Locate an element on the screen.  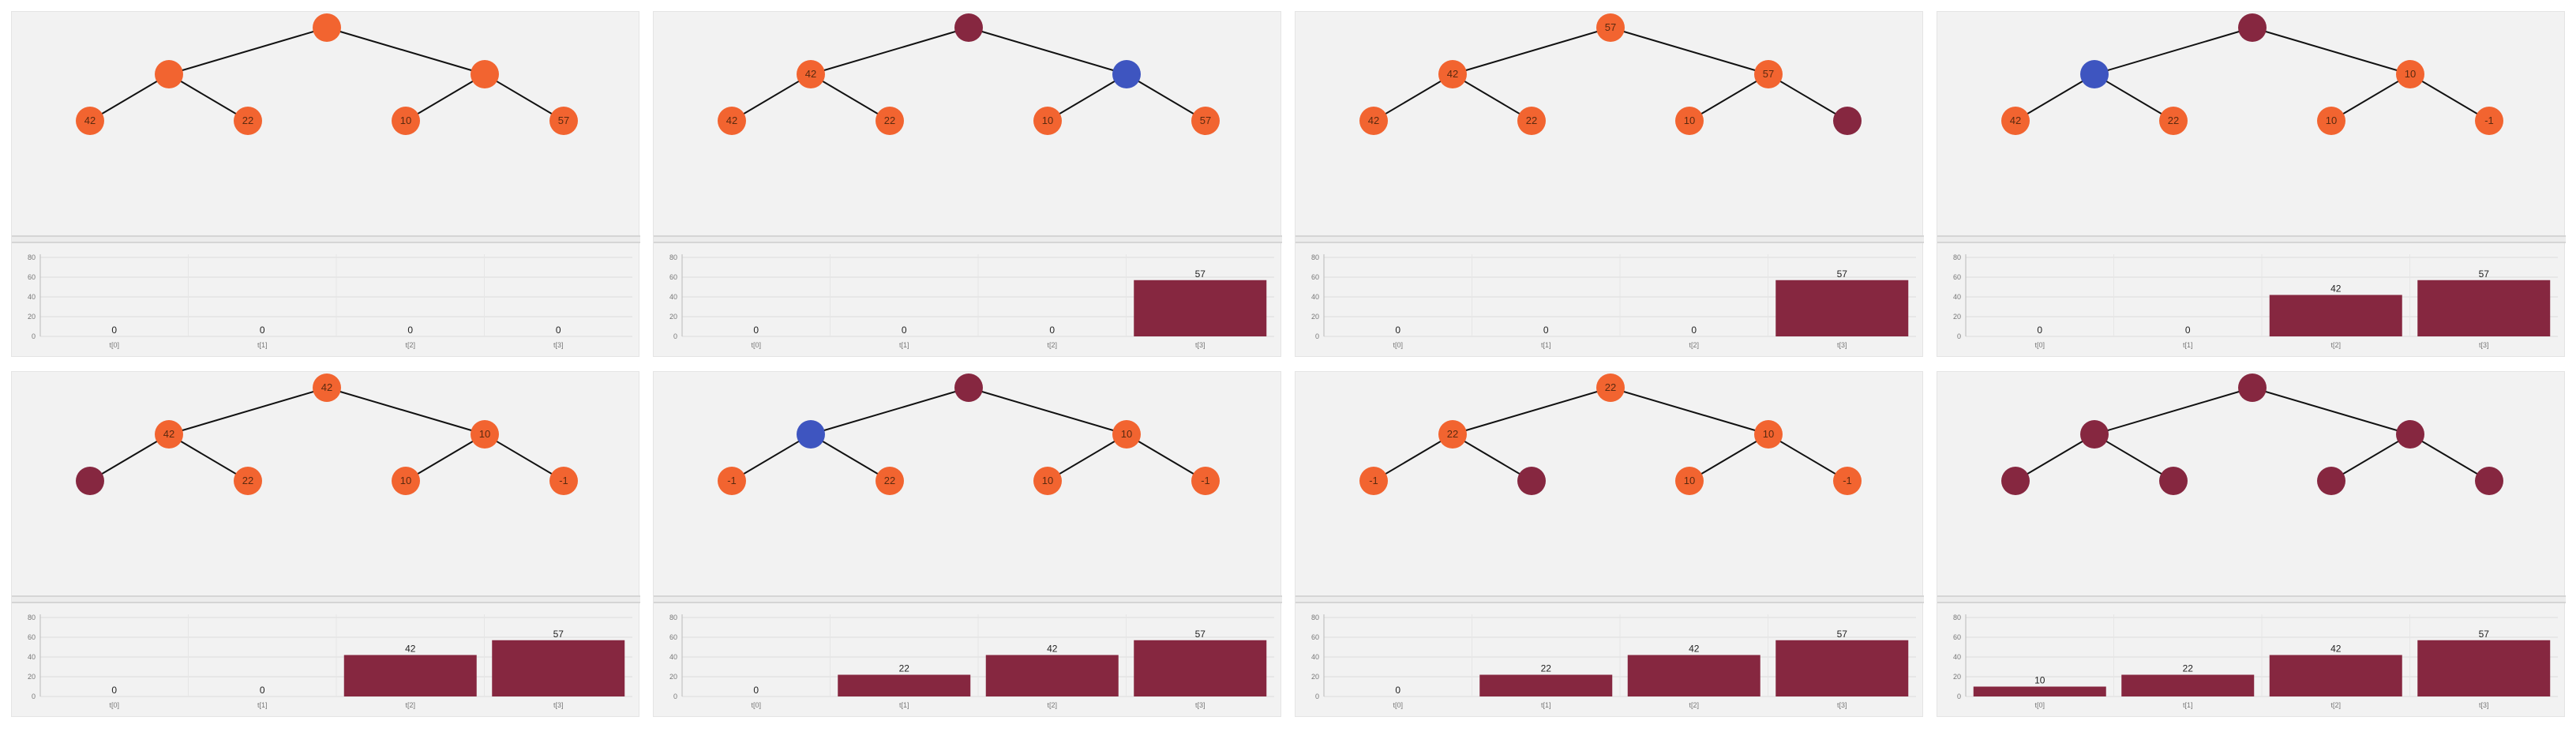
bar-value-label: 22 is located at coordinates (905, 668).